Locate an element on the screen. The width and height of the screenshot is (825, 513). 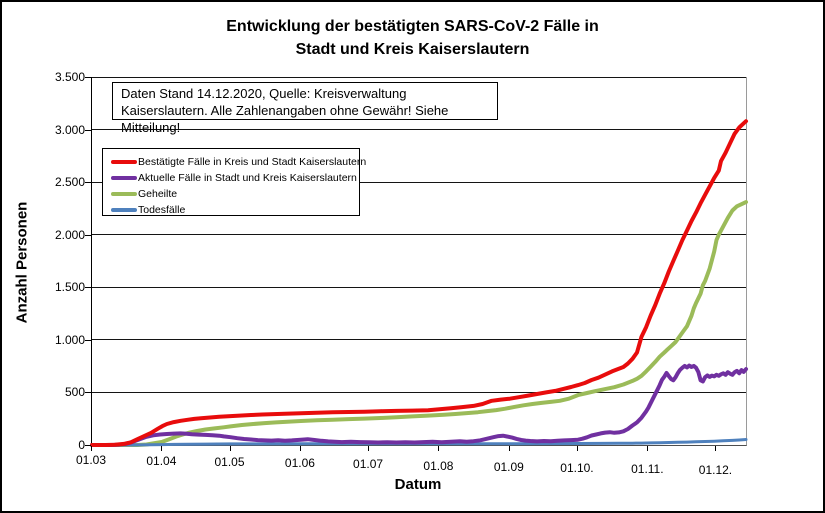
x-tick-label: 01.12. is located at coordinates (715, 469).